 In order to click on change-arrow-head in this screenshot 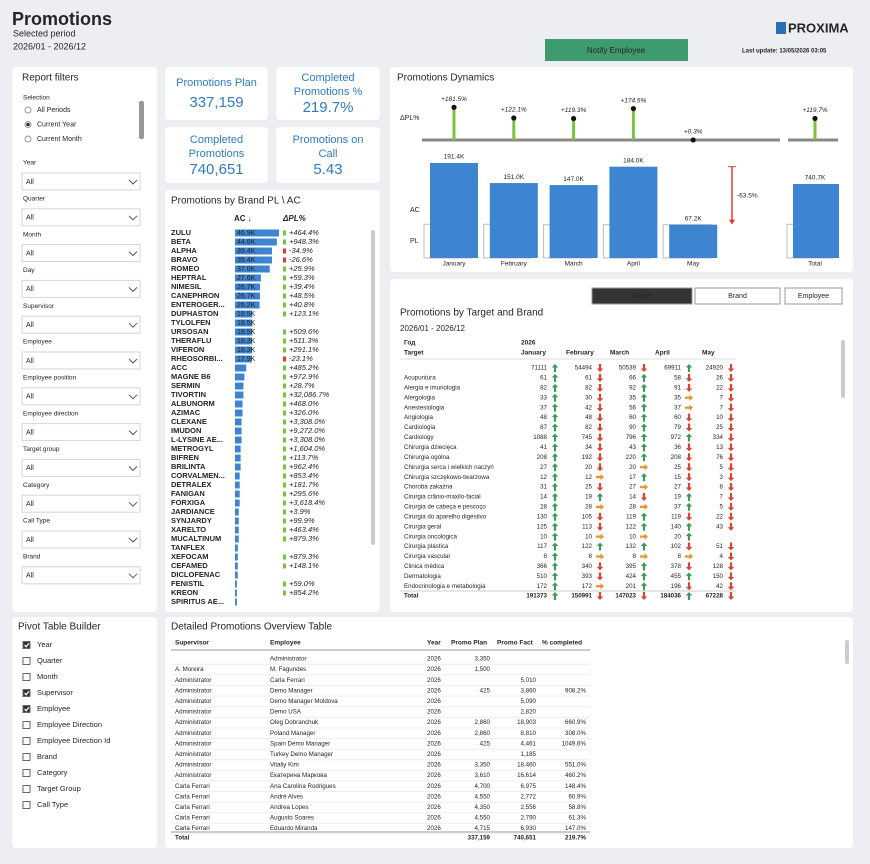, I will do `click(732, 222)`.